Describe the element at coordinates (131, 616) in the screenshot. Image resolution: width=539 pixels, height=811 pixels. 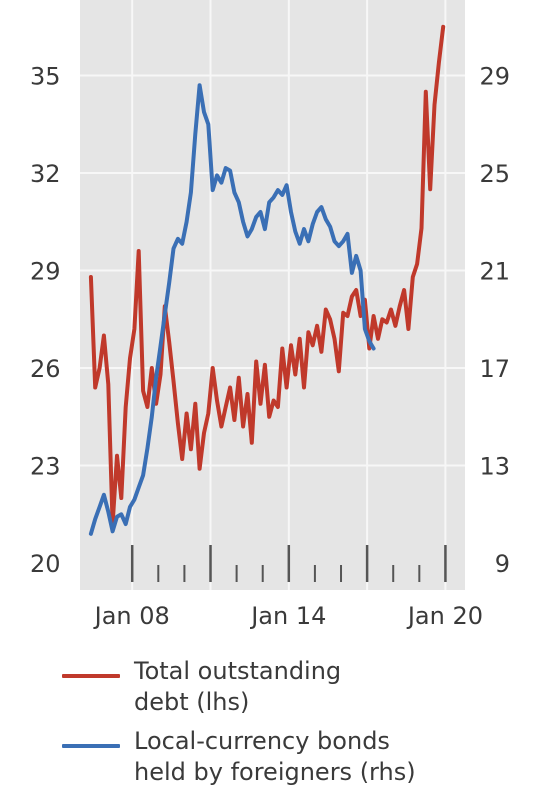
I see `x-tick-label: Jan 08` at that location.